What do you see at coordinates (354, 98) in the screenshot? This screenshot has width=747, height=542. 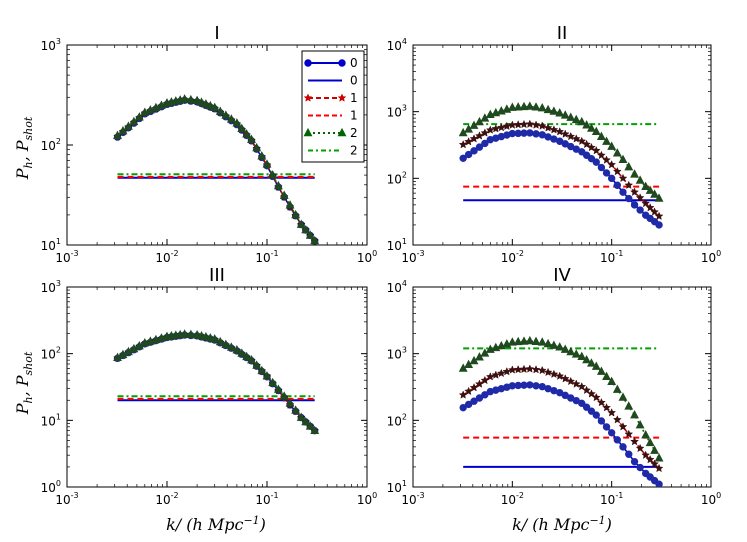 I see `legend-label: 1` at bounding box center [354, 98].